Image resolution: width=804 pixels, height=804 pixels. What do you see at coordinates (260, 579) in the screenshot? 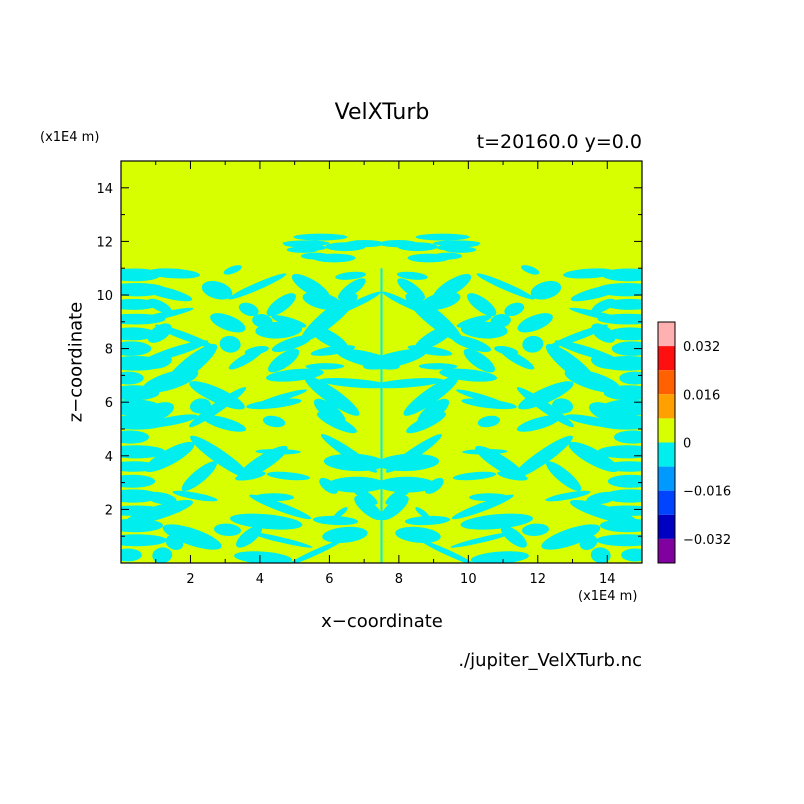
I see `x-tick-label: 4` at bounding box center [260, 579].